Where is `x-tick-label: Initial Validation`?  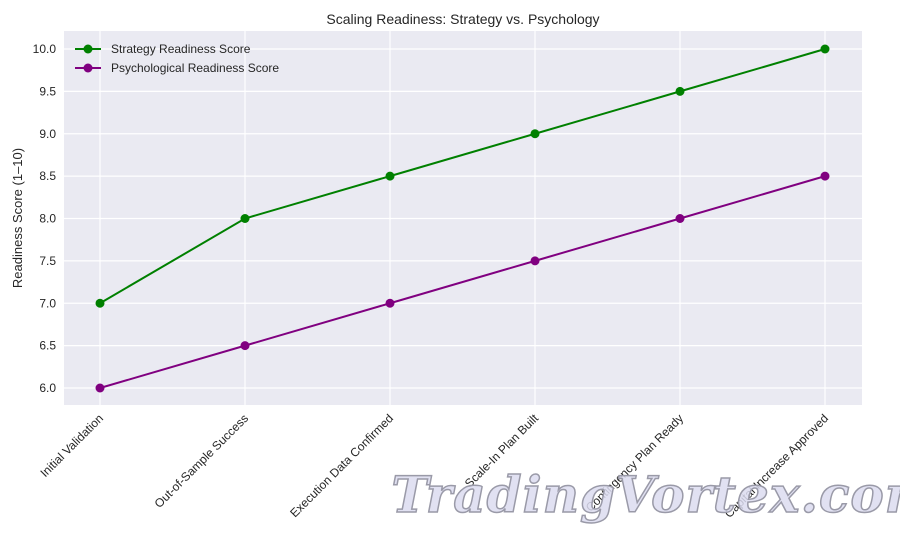 x-tick-label: Initial Validation is located at coordinates (71, 445).